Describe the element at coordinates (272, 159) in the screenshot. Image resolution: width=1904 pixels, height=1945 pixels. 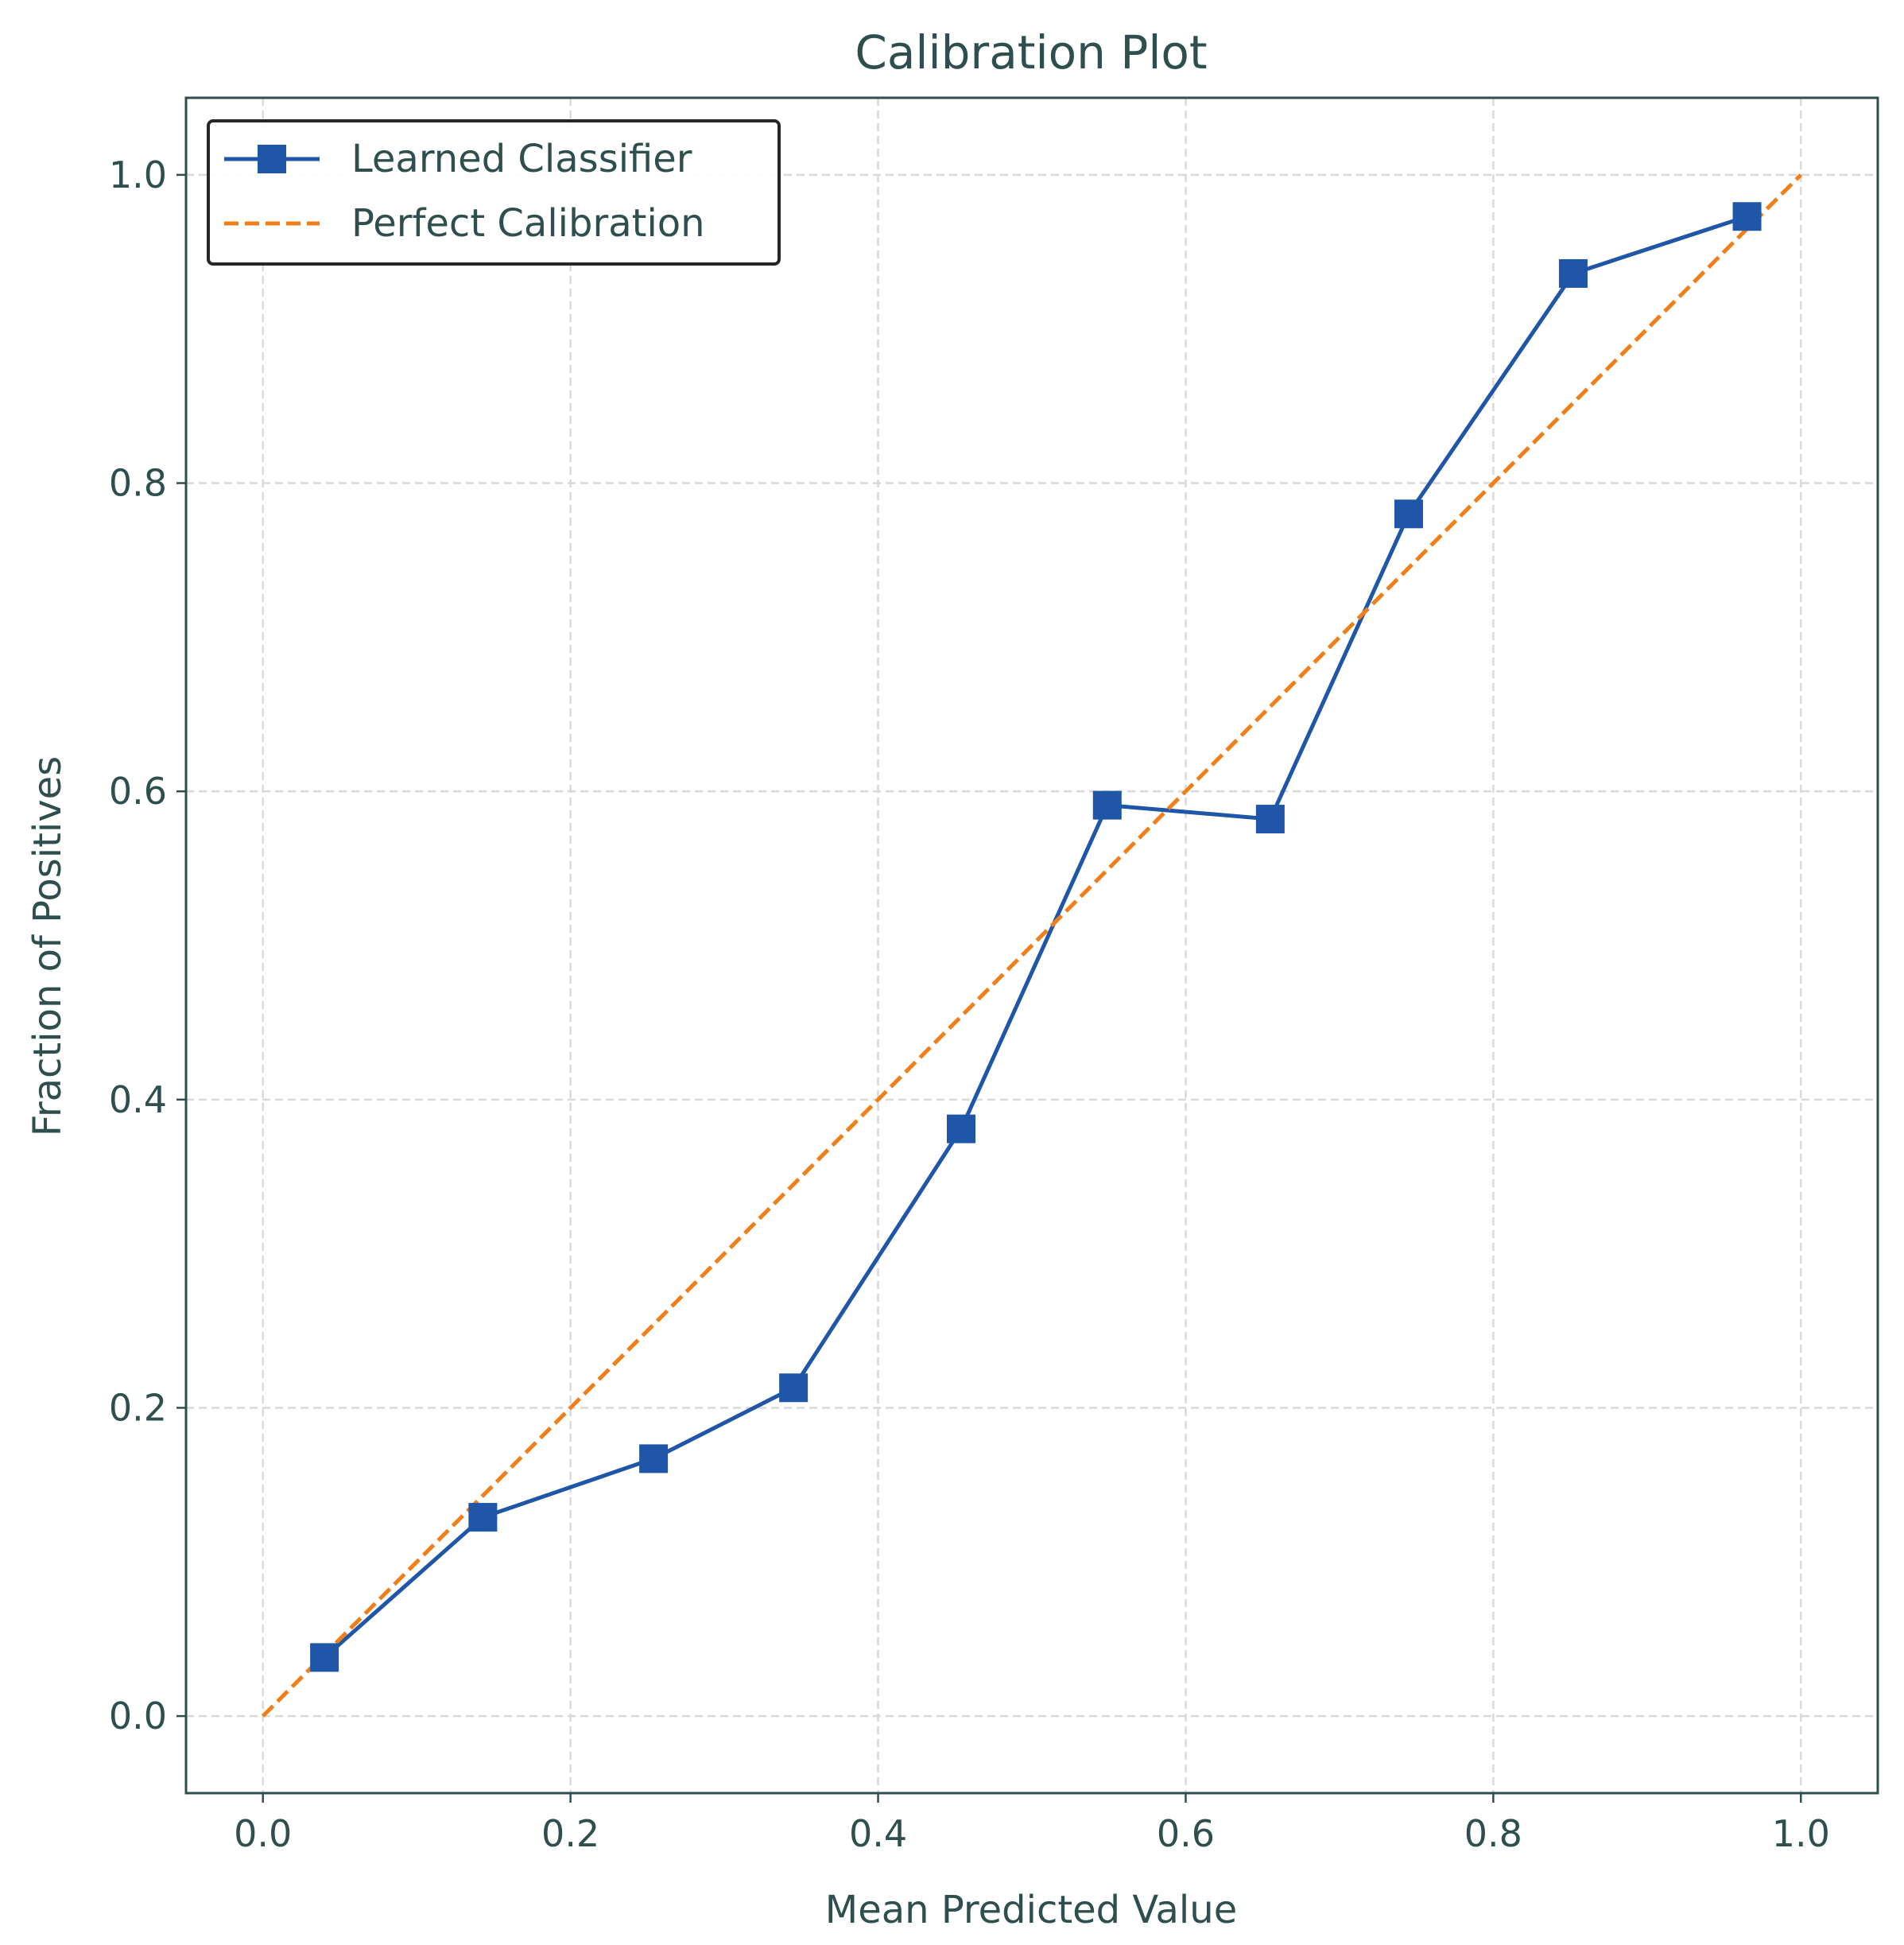
I see `legend-marker-learned-classifier` at that location.